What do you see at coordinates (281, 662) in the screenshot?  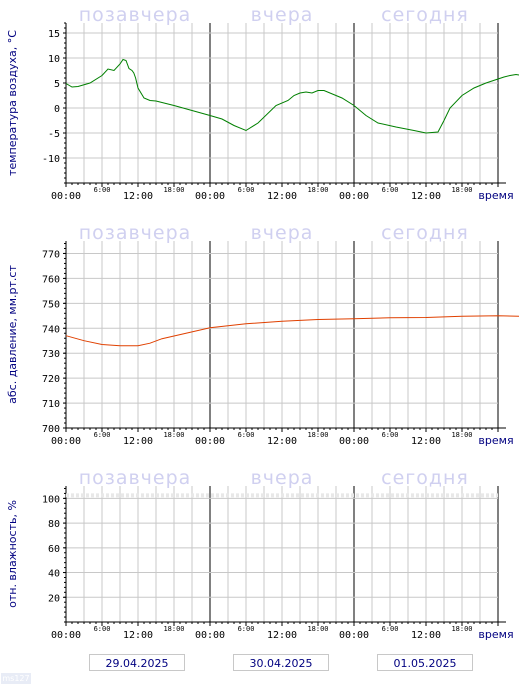 I see `date-yesterday: 30.04.2025` at bounding box center [281, 662].